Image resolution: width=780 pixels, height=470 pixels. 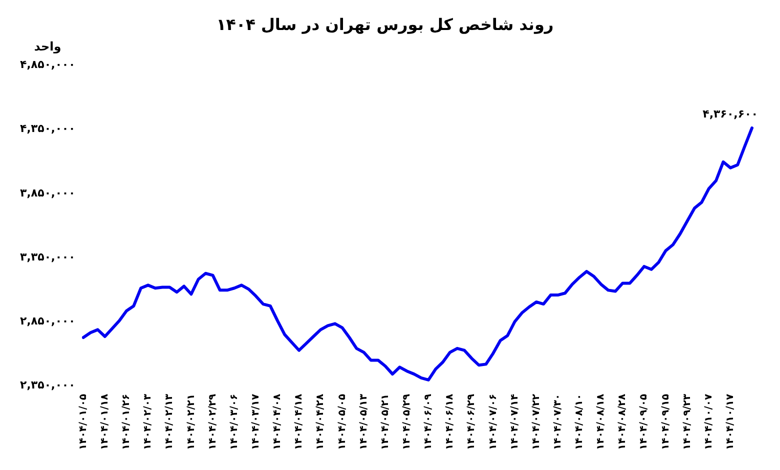 I want to click on x-tick-label: ۱۴۰۴/۰۲/۲۹, so click(x=212, y=422).